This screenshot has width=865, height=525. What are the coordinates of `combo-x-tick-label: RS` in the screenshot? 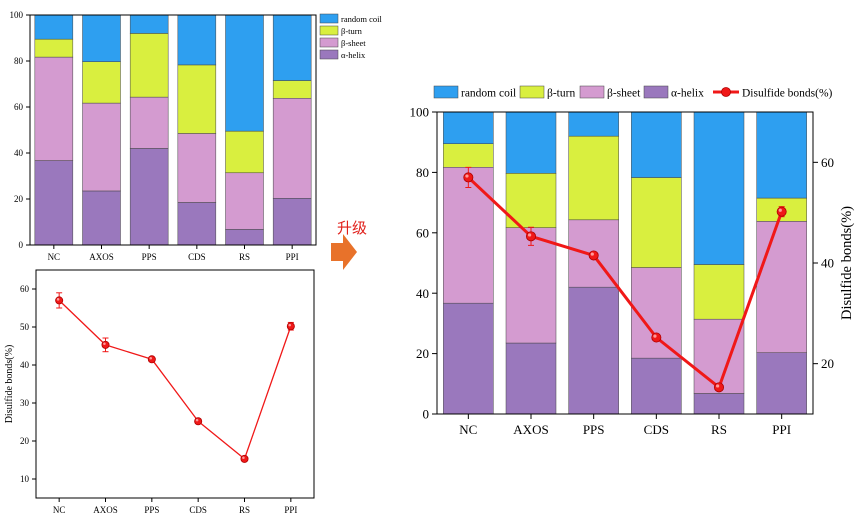 It's located at (719, 429).